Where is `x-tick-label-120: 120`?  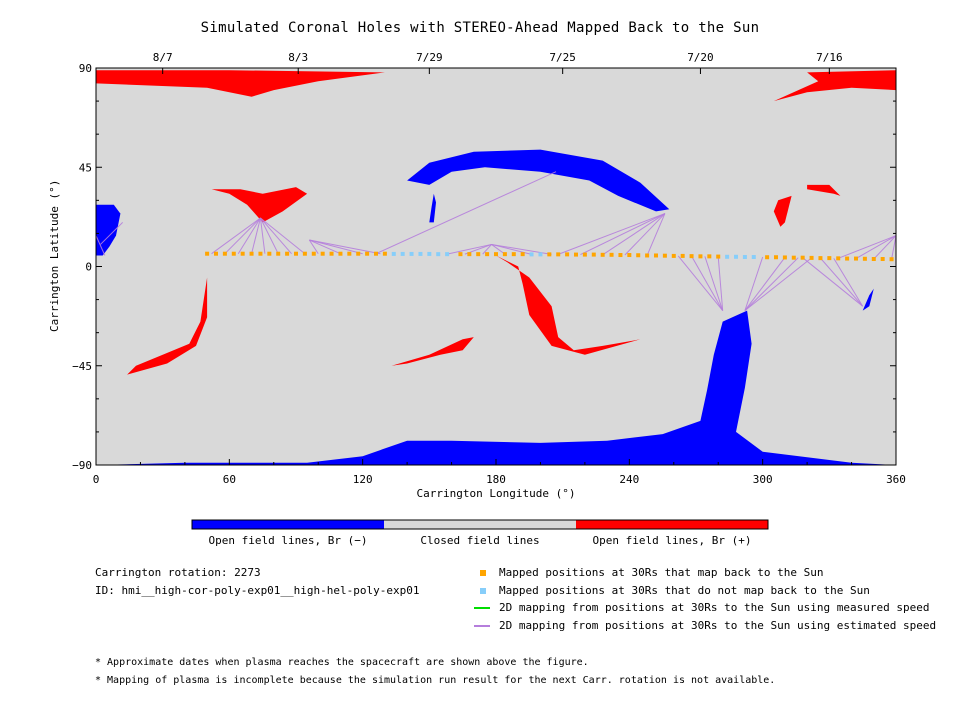 x-tick-label-120: 120 is located at coordinates (363, 479).